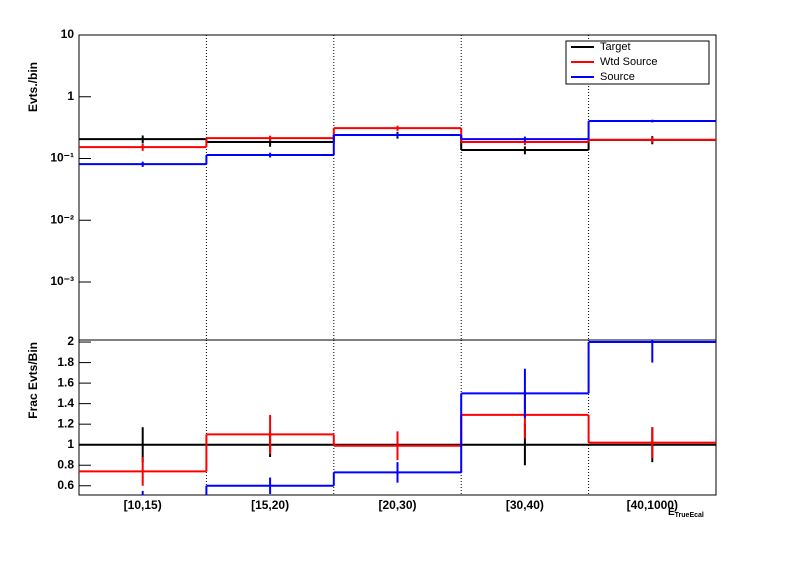 The height and width of the screenshot is (572, 796). Describe the element at coordinates (68, 34) in the screenshot. I see `y-tick-label: 10` at that location.